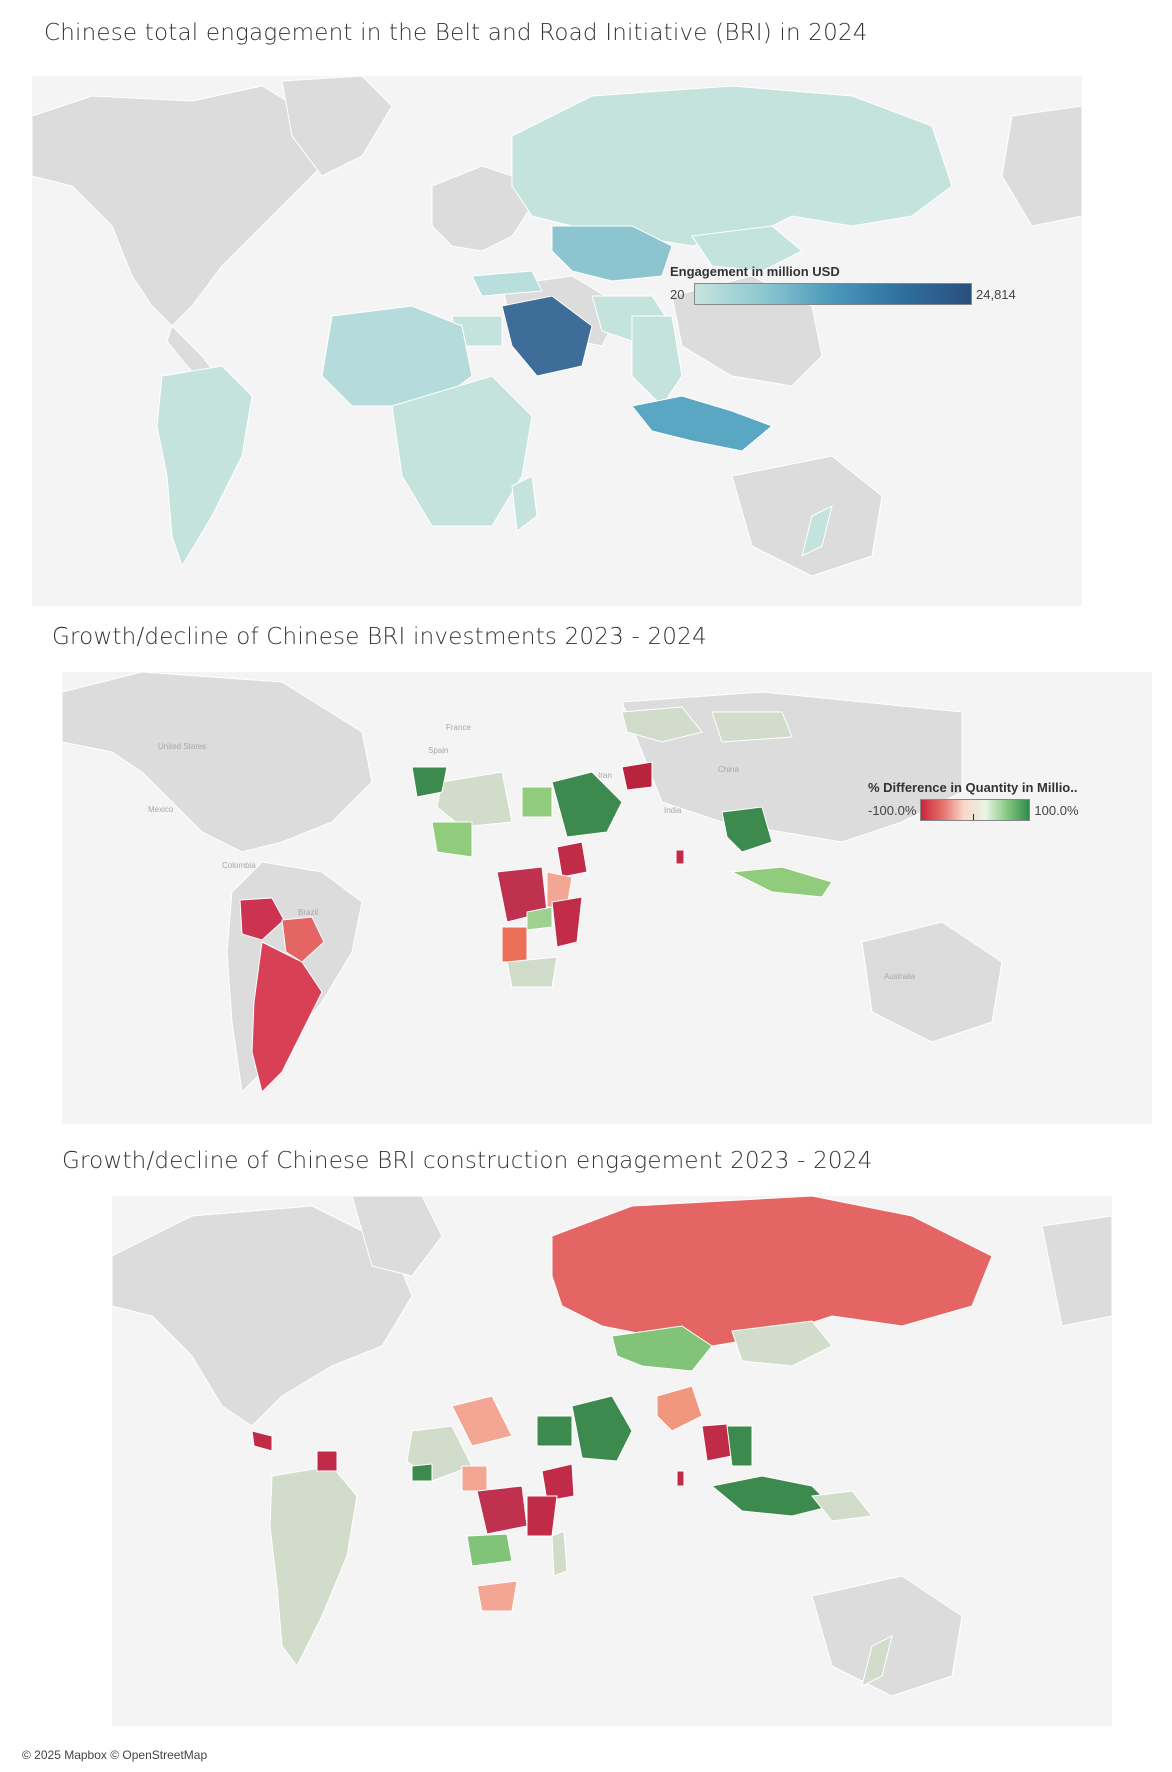 The image size is (1172, 1772). Describe the element at coordinates (422, 1472) in the screenshot. I see `country-ivory-coast` at that location.